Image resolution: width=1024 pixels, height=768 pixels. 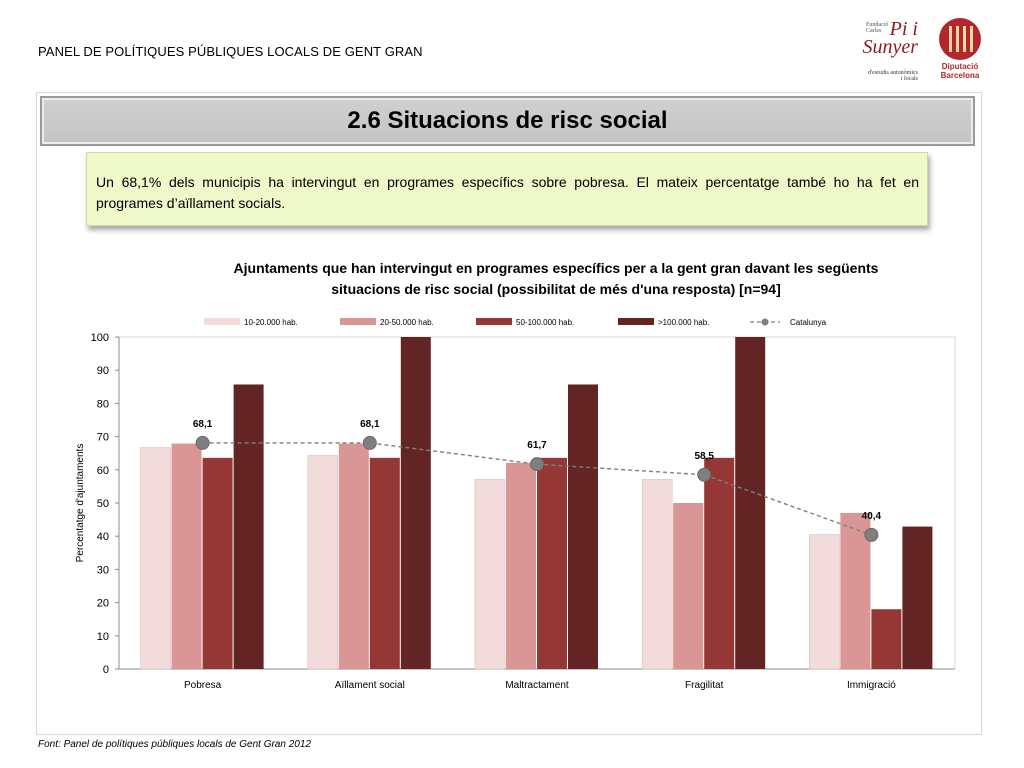 What do you see at coordinates (103, 537) in the screenshot?
I see `y-tick-label: 40` at bounding box center [103, 537].